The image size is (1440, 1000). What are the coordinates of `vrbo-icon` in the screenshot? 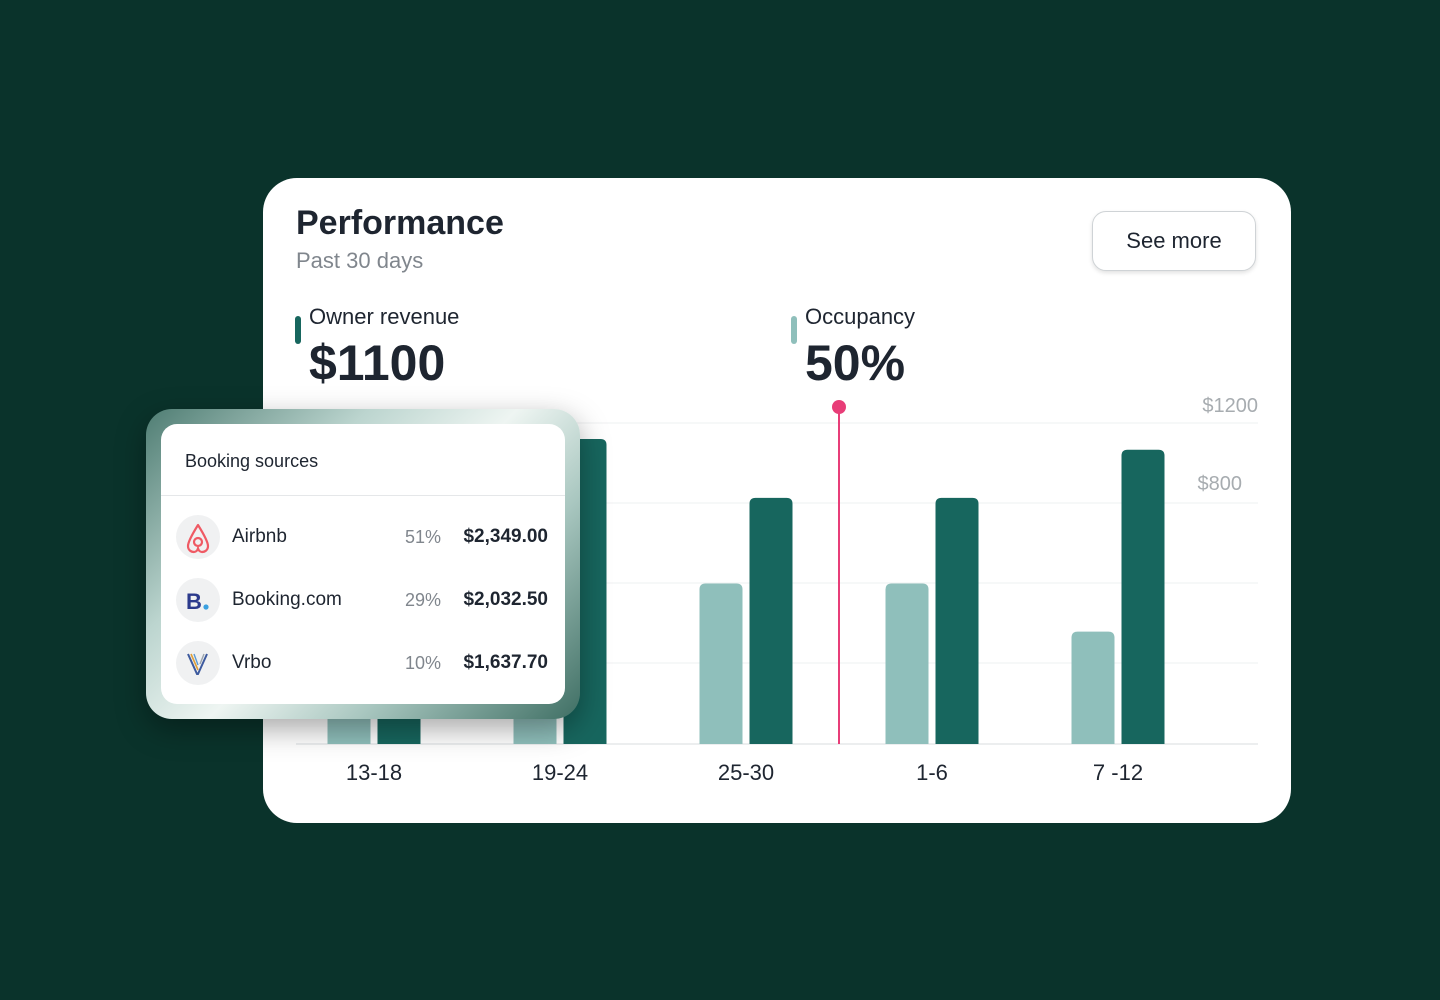 It's located at (198, 663).